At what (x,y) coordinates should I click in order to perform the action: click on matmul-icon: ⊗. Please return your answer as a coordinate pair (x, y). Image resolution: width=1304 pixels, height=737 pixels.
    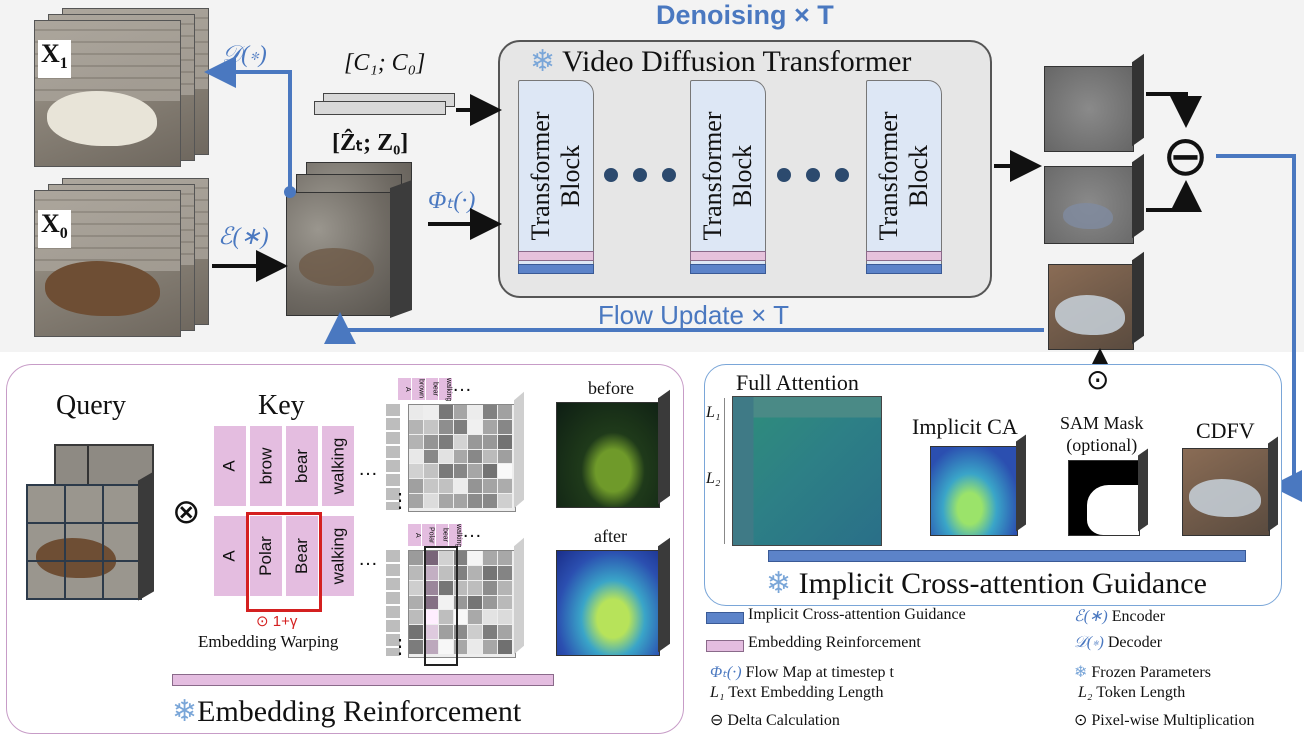
    Looking at the image, I should click on (186, 512).